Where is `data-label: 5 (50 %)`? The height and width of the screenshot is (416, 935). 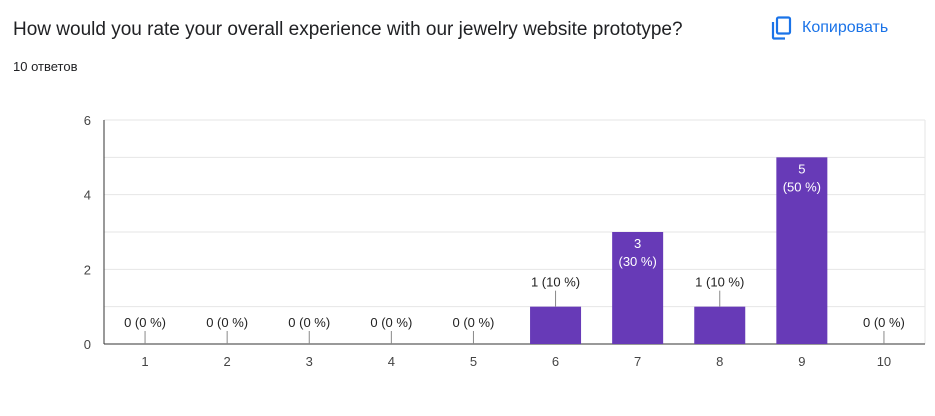 data-label: 5 (50 %) is located at coordinates (802, 177).